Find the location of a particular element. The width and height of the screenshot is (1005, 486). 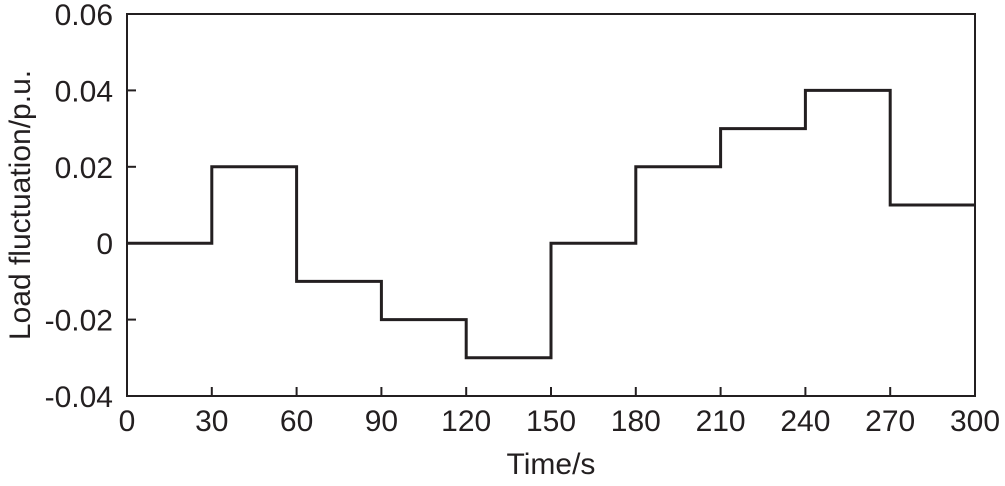

y-tick-label: -0.04 is located at coordinates (79, 397).